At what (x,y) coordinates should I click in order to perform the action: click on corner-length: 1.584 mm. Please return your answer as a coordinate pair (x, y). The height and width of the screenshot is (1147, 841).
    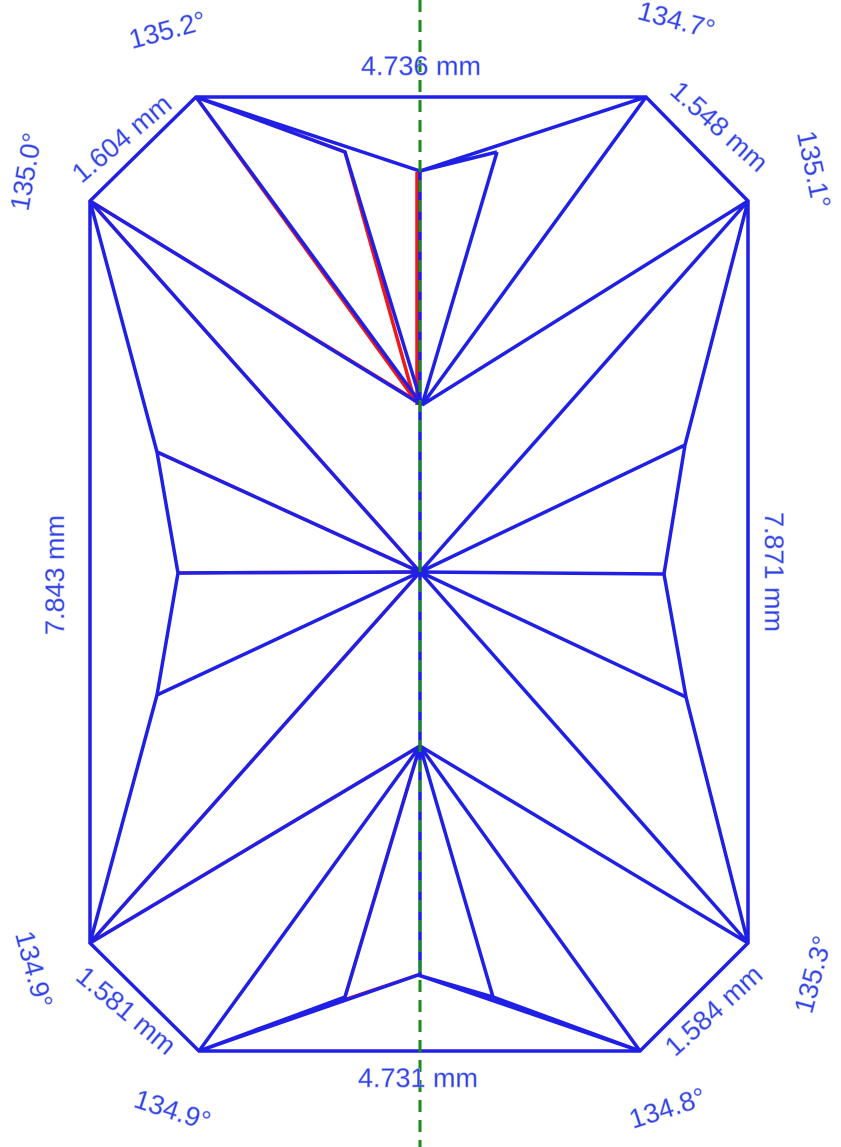
    Looking at the image, I should click on (713, 1010).